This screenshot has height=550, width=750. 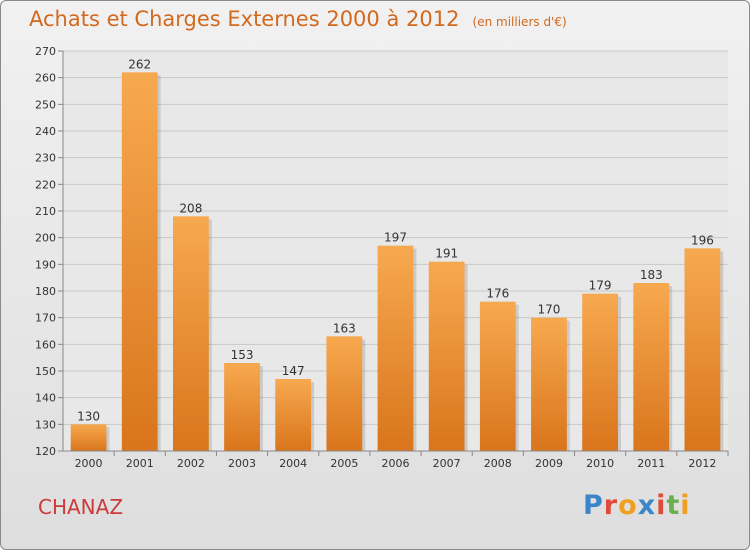 I want to click on bar-value-label: 262, so click(x=139, y=64).